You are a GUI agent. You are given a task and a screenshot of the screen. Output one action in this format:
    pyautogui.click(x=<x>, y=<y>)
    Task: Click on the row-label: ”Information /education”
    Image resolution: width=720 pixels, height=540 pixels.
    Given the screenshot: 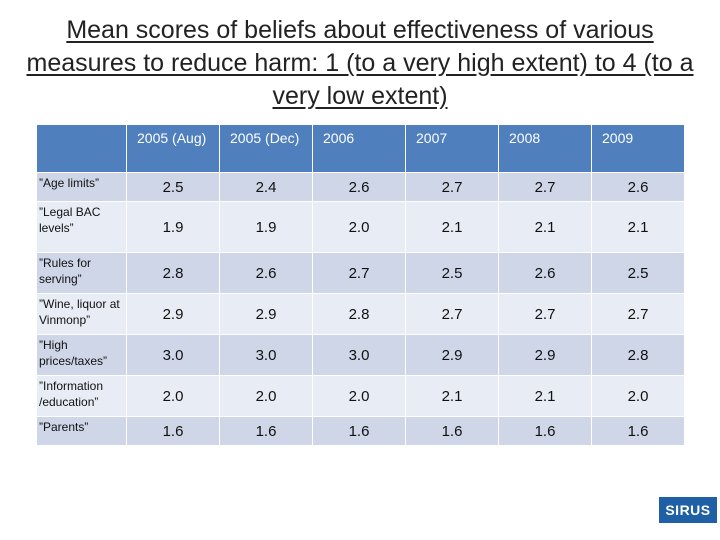 What is the action you would take?
    pyautogui.click(x=81, y=396)
    